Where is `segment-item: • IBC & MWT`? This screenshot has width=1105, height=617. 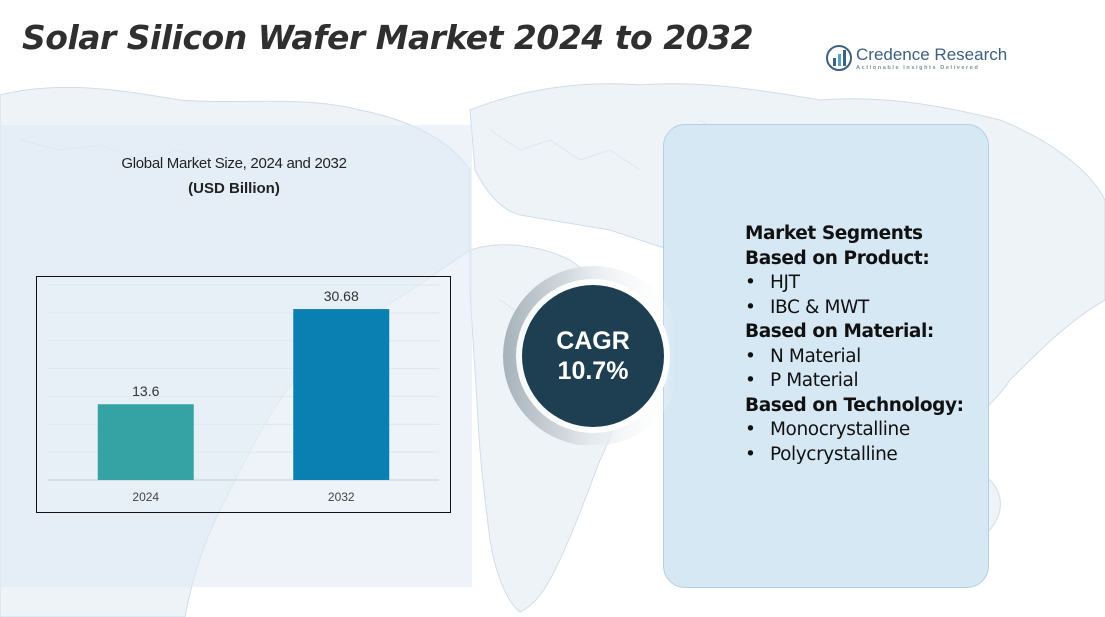
segment-item: • IBC & MWT is located at coordinates (854, 308).